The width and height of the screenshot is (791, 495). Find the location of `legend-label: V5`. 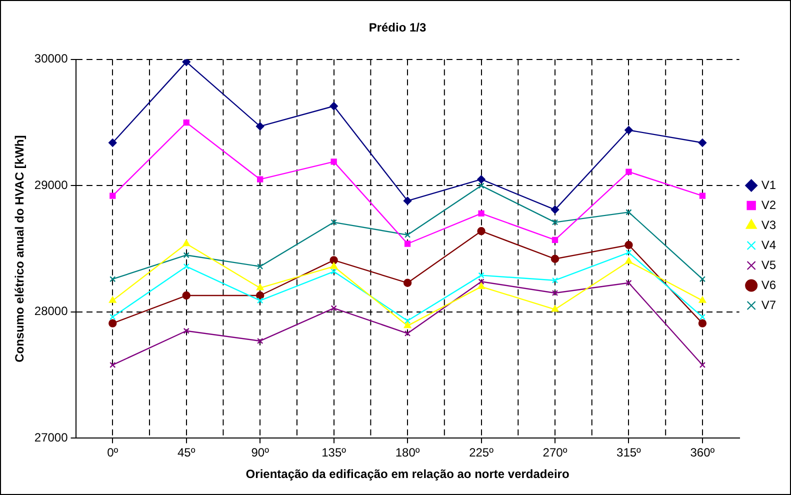

legend-label: V5 is located at coordinates (768, 265).